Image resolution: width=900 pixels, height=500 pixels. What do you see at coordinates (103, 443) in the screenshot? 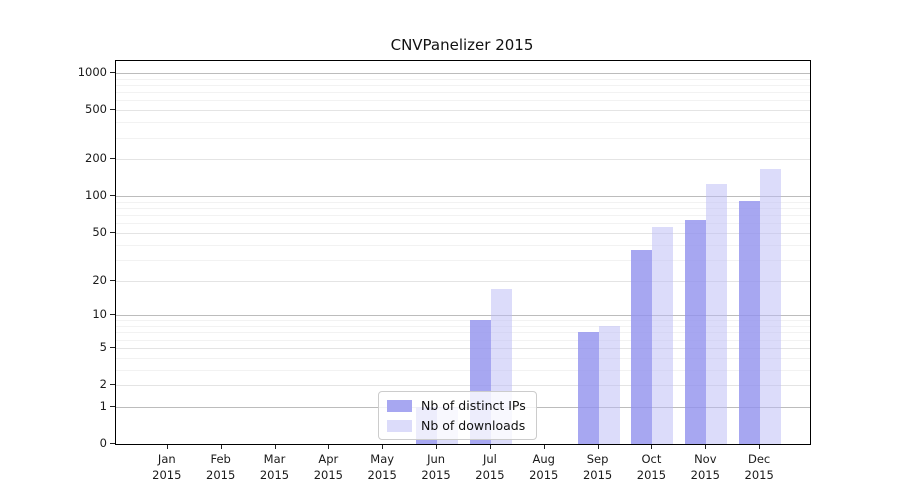
I see `y-tick-label: 0` at bounding box center [103, 443].